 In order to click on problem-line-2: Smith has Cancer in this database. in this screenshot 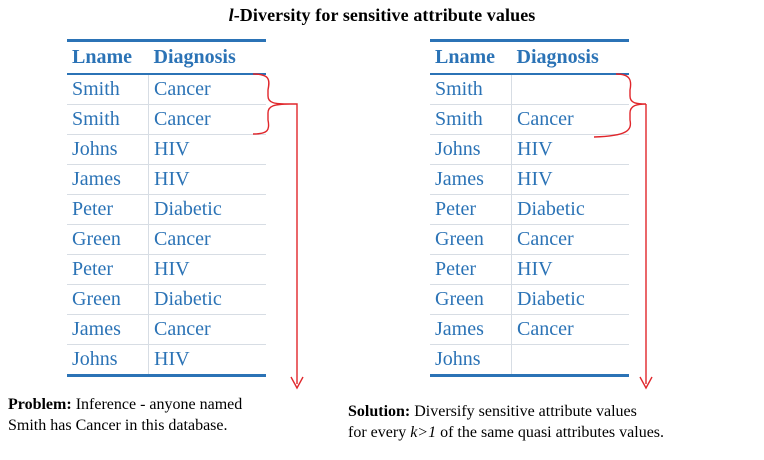, I will do `click(118, 425)`.